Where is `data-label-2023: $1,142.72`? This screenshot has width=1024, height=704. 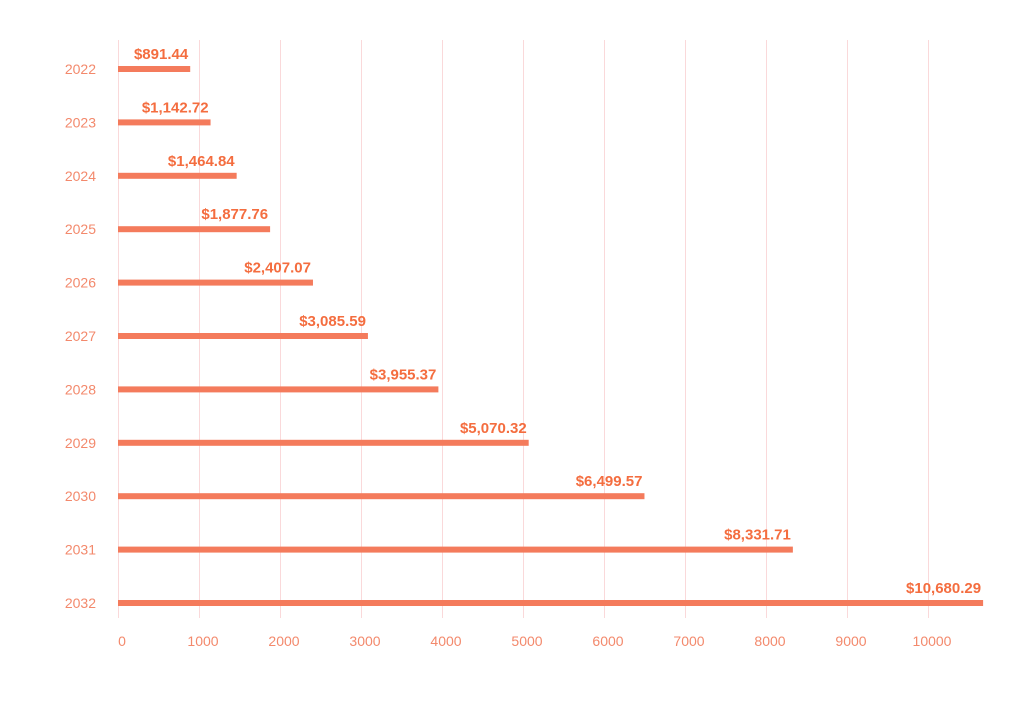
data-label-2023: $1,142.72 is located at coordinates (175, 107).